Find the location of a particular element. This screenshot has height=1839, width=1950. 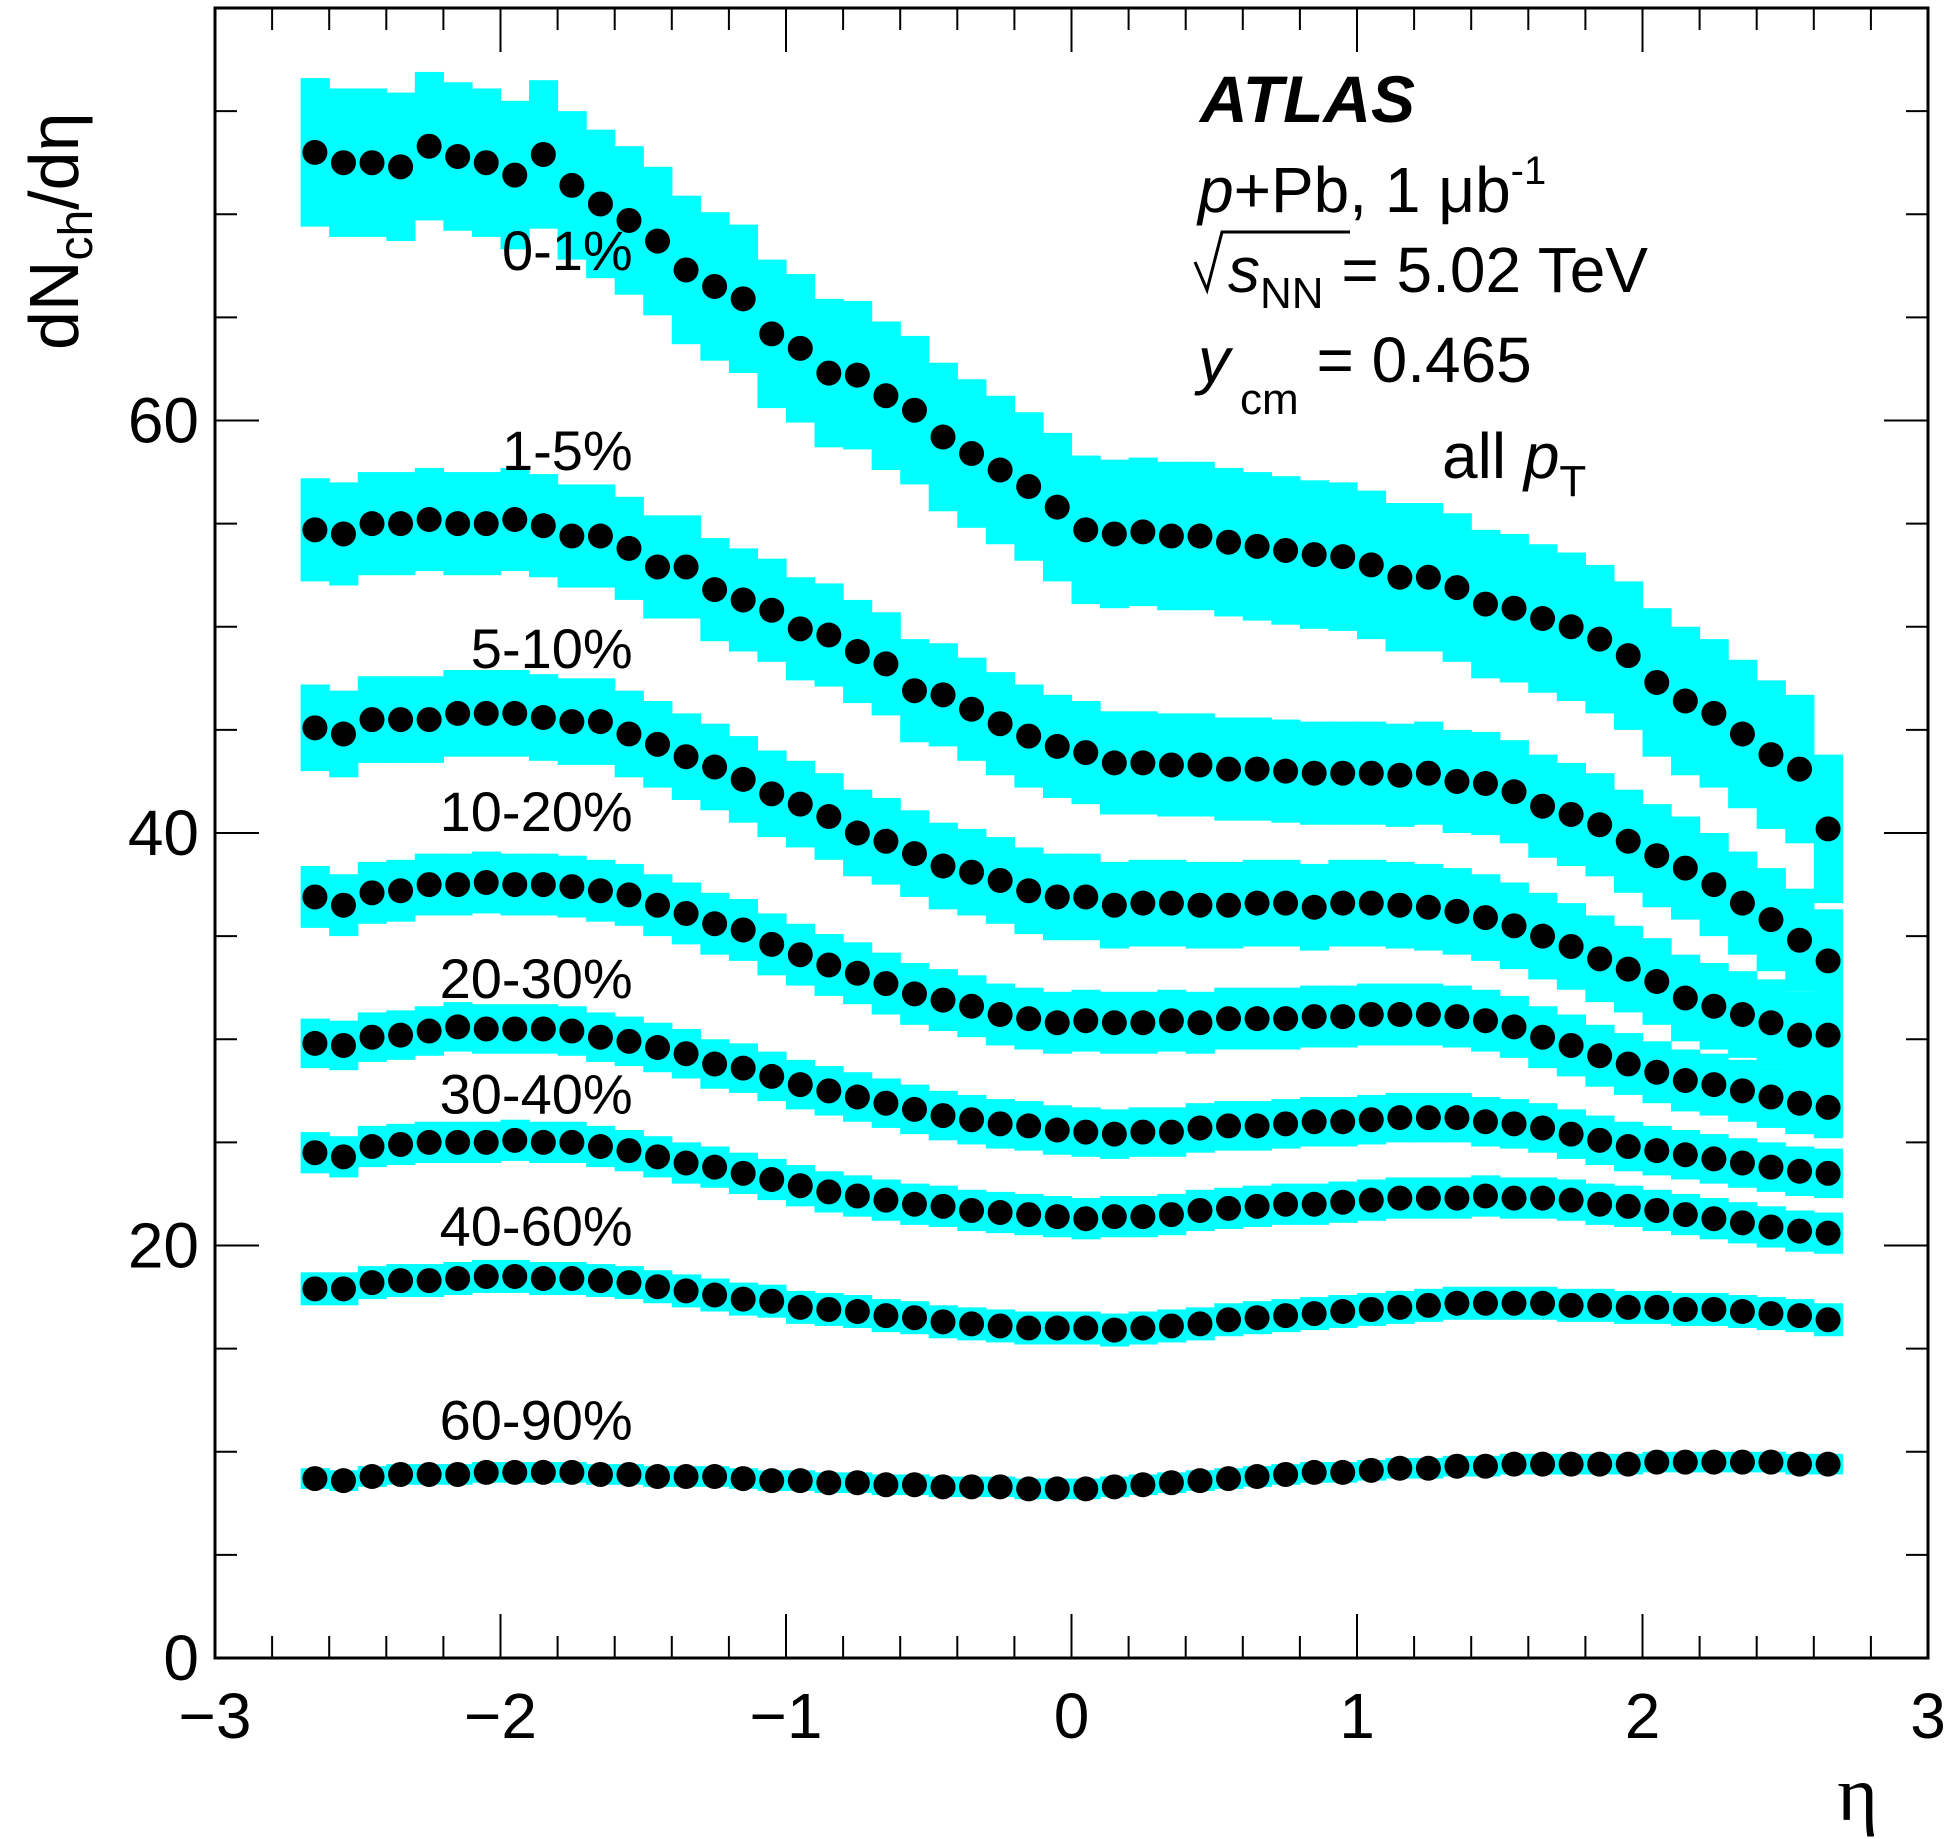

info-pt-p: p is located at coordinates (1541, 456).